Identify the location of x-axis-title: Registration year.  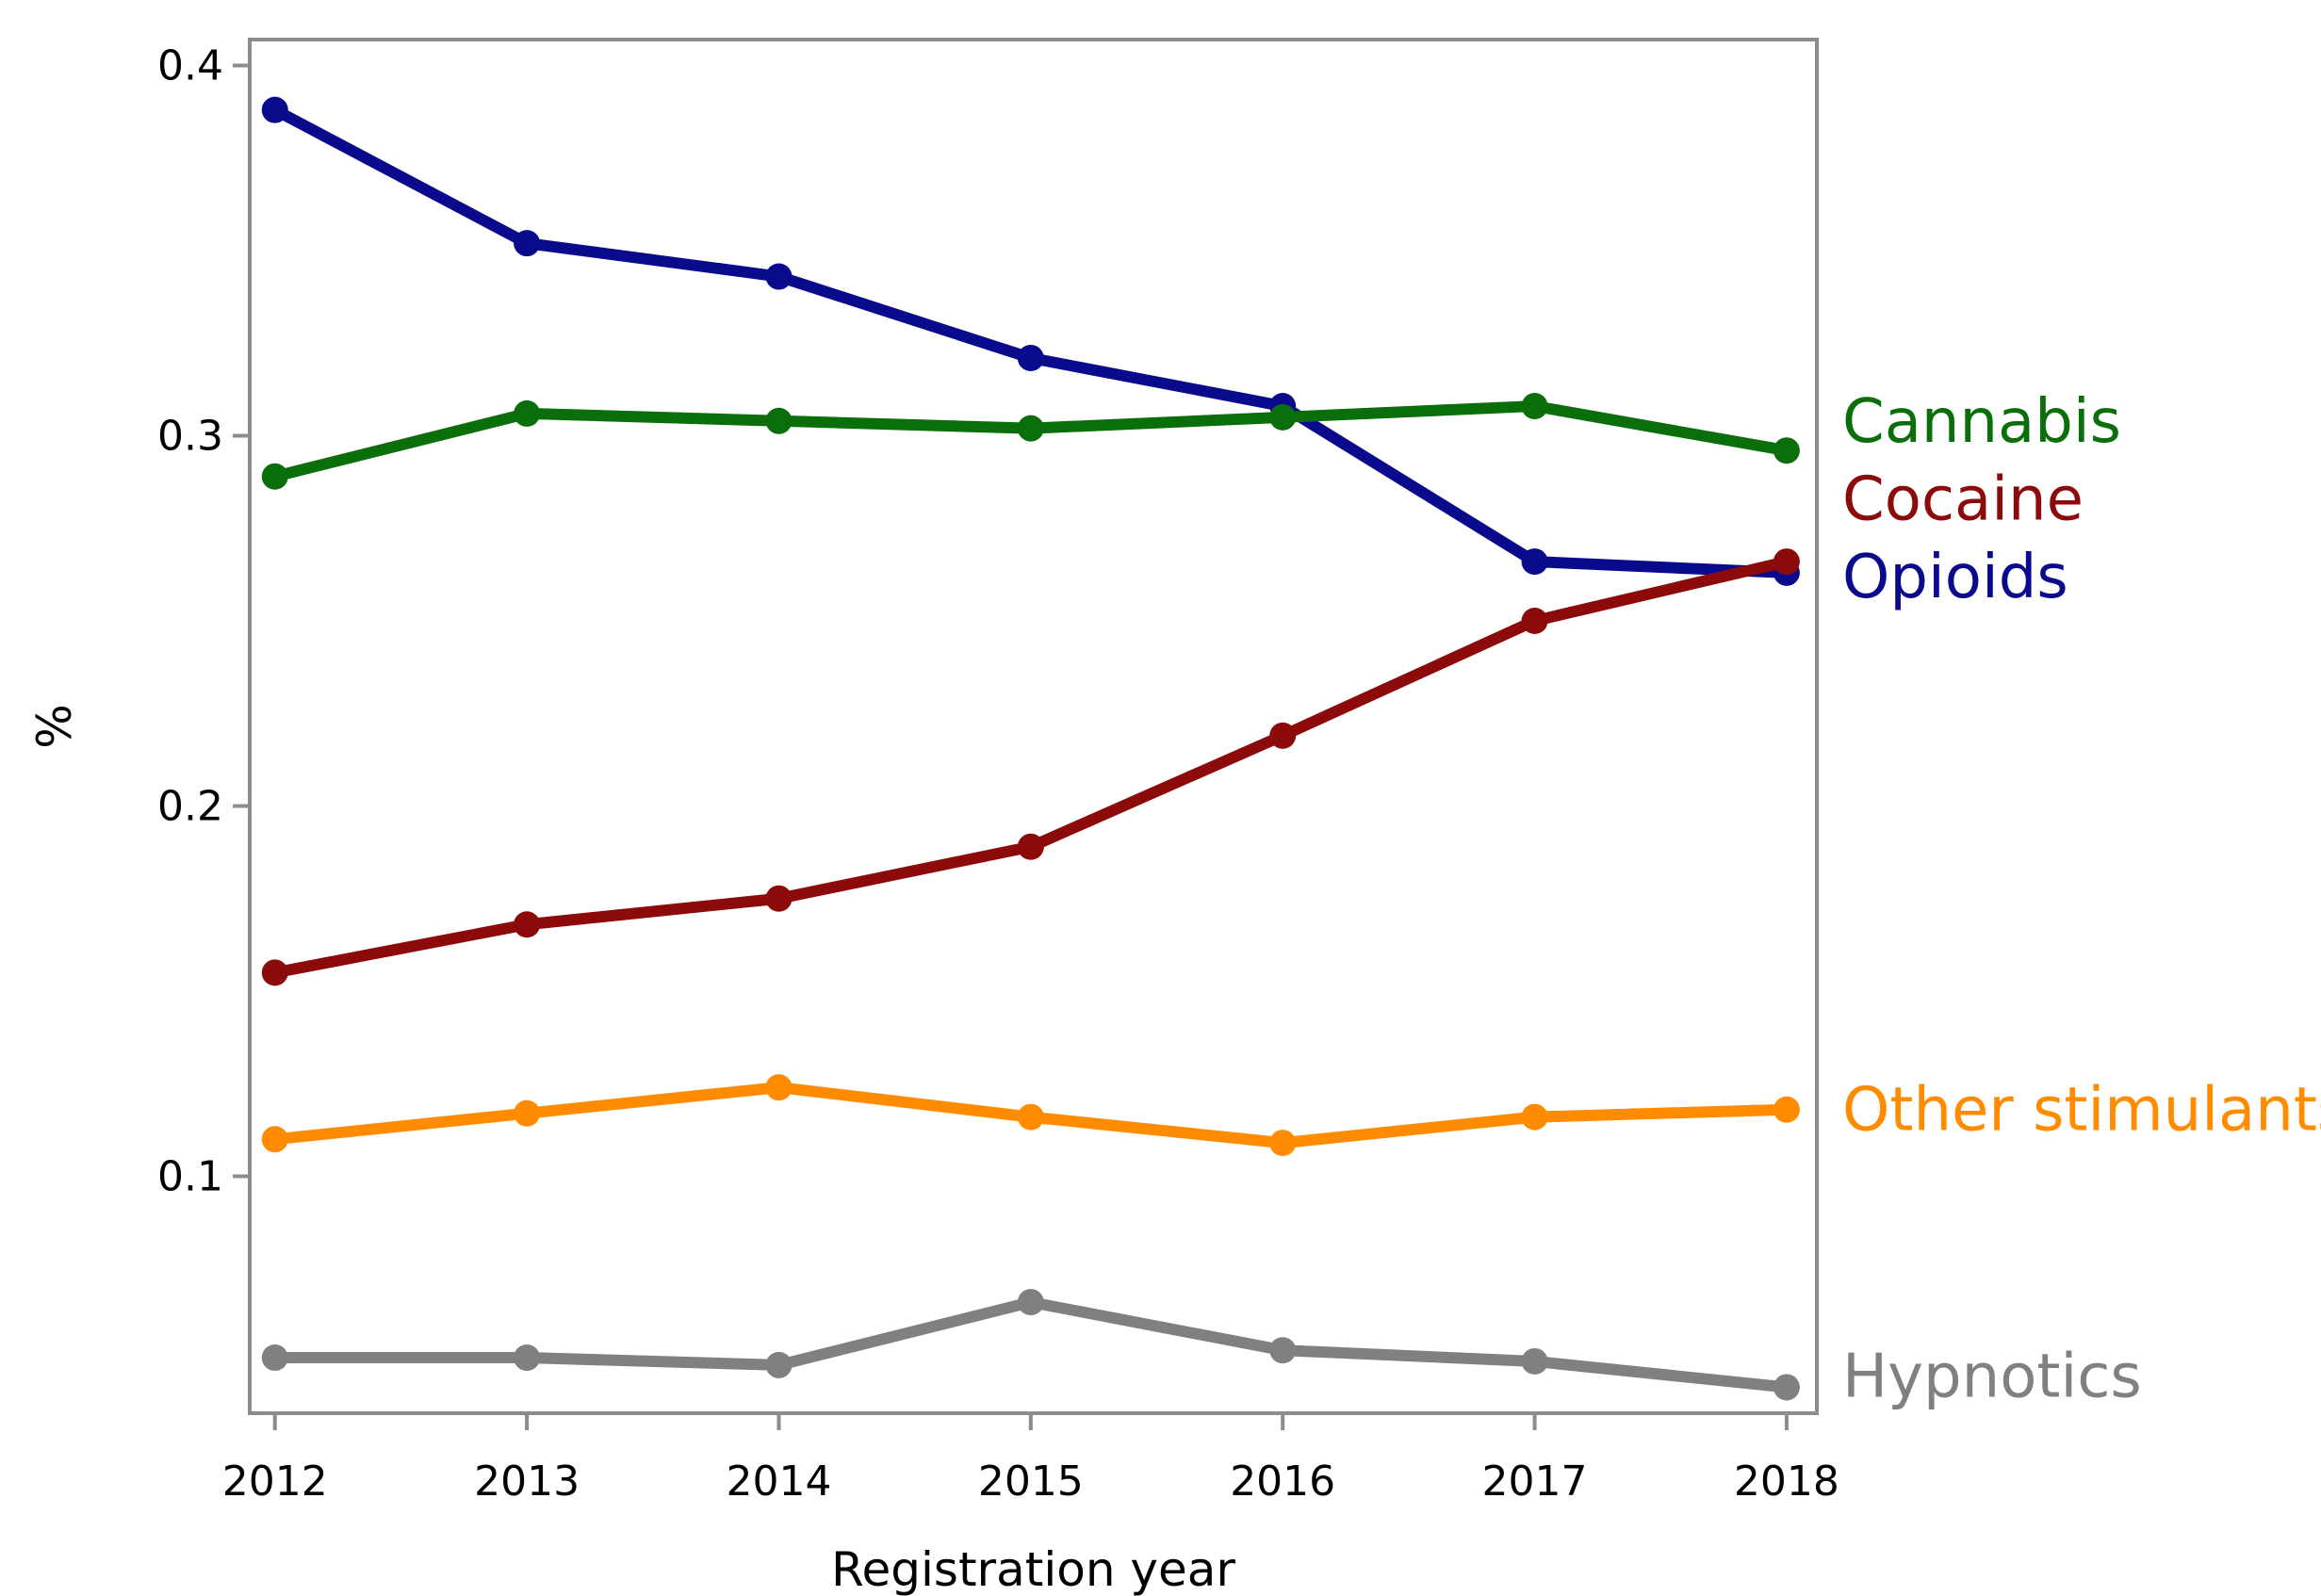
(1033, 1569).